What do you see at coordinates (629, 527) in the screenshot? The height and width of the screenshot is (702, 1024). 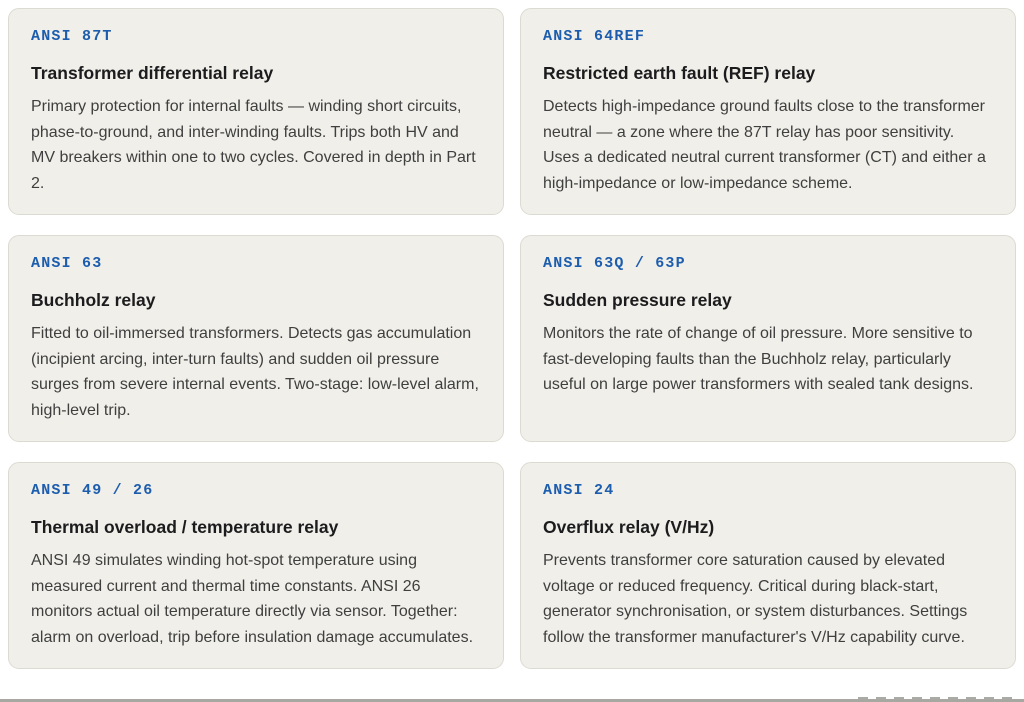 I see `relay-title: Overflux relay (V/Hz)` at bounding box center [629, 527].